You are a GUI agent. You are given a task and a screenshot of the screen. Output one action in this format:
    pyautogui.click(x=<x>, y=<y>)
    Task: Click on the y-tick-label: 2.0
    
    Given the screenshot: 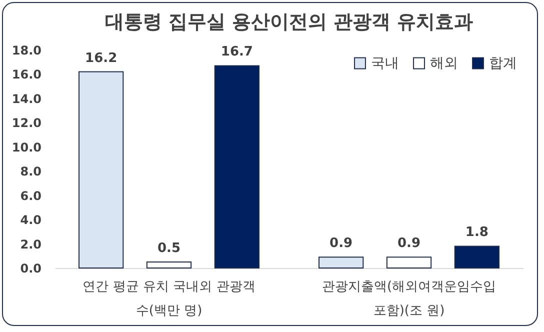 What is the action you would take?
    pyautogui.click(x=31, y=244)
    